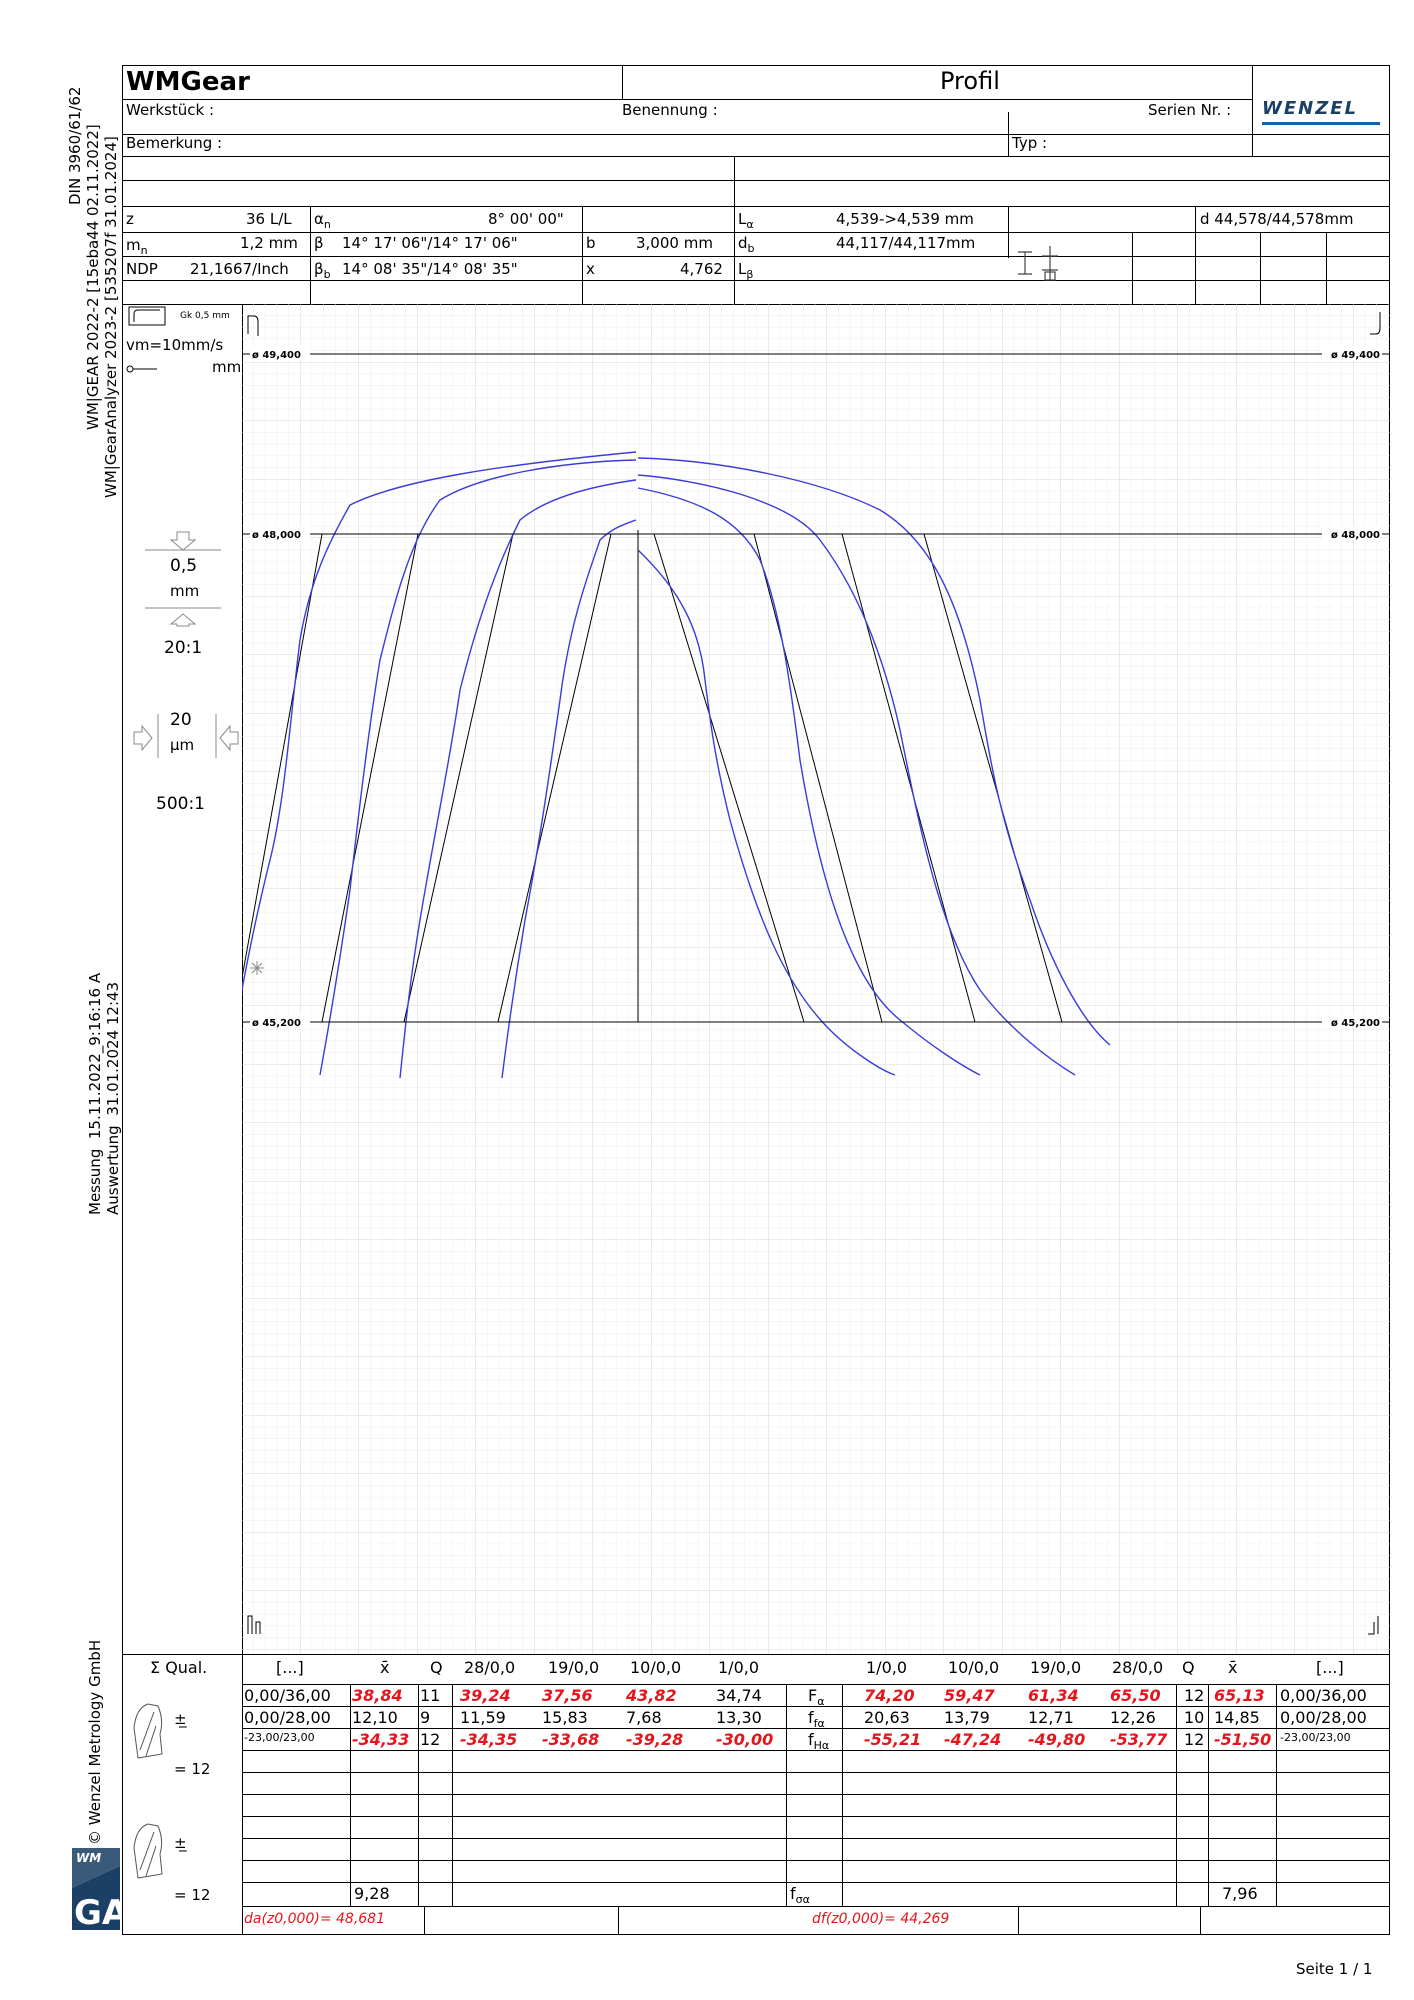 The image size is (1414, 2000). What do you see at coordinates (969, 1695) in the screenshot?
I see `table-cell: 59,47` at bounding box center [969, 1695].